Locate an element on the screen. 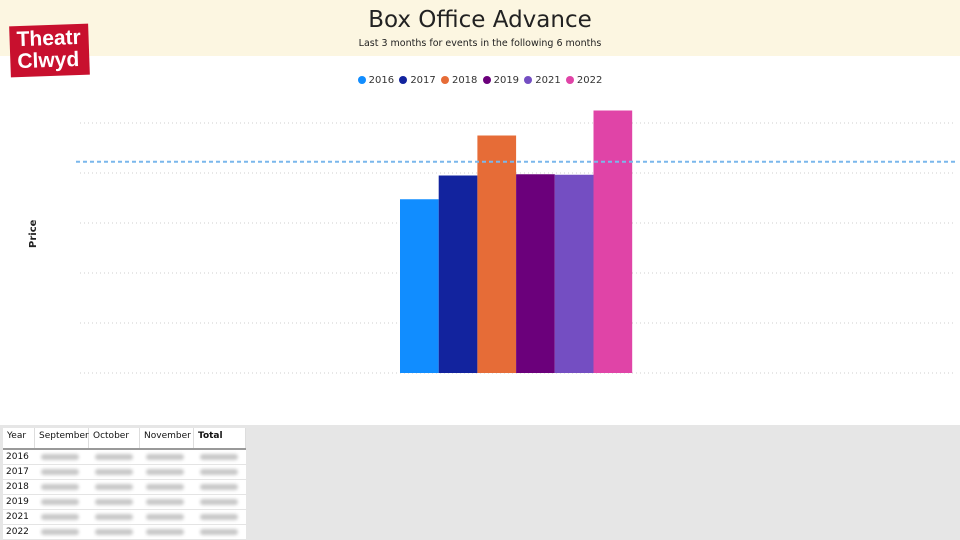 The width and height of the screenshot is (960, 540). table-row: 2016 is located at coordinates (124, 457).